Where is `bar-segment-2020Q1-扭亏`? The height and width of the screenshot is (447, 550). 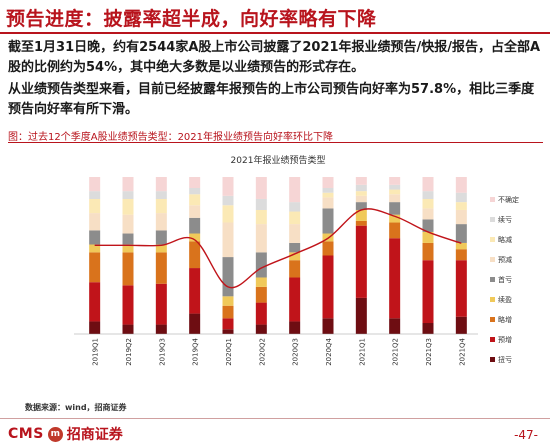 bar-segment-2020Q1-扭亏 is located at coordinates (228, 331).